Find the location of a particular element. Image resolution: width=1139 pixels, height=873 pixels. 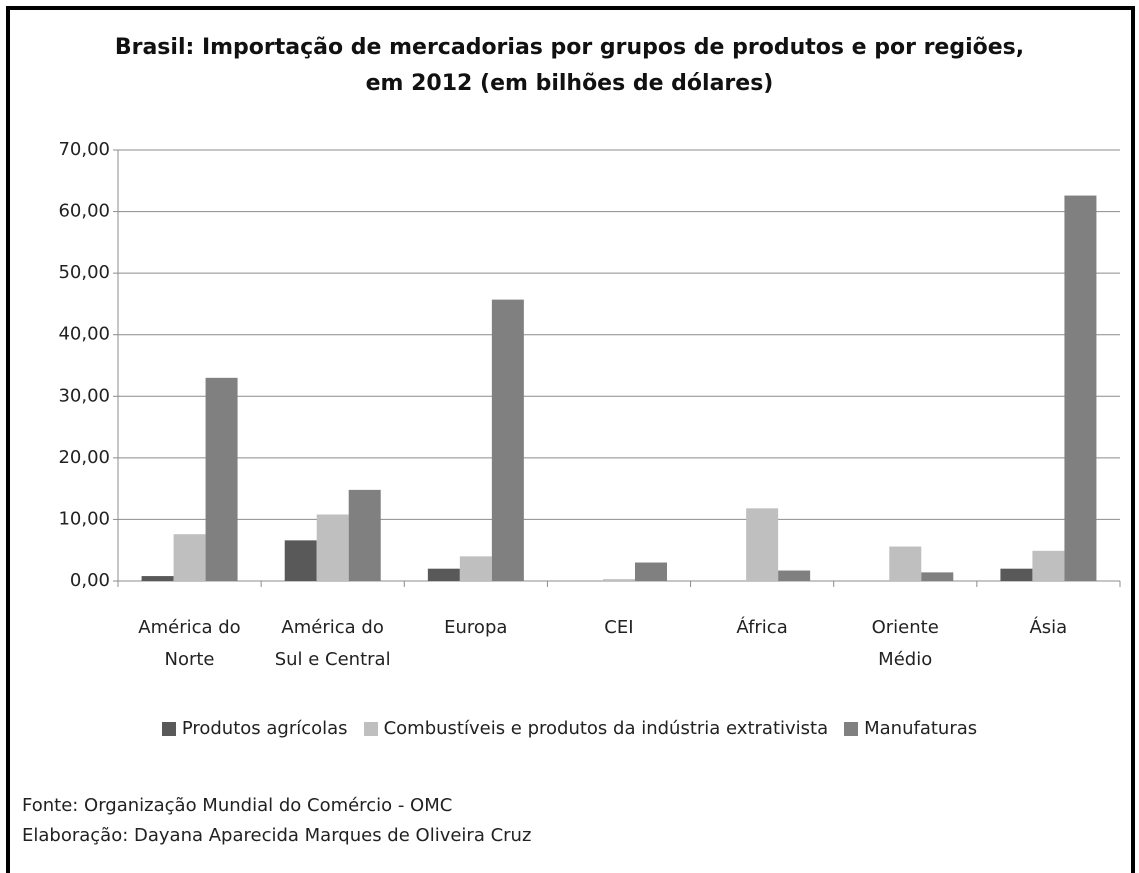

y-tick-label: 60,00 is located at coordinates (84, 211).